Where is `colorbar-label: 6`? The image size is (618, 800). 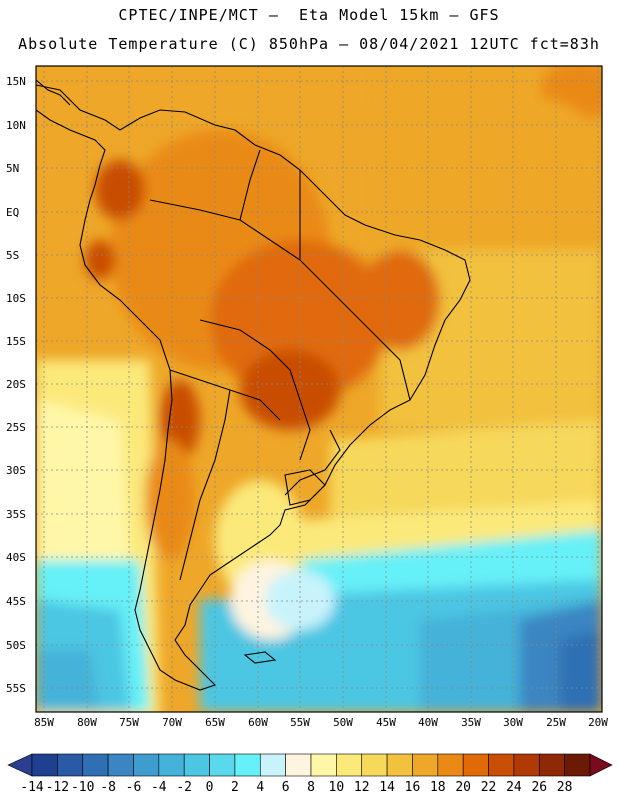 colorbar-label: 6 is located at coordinates (285, 787).